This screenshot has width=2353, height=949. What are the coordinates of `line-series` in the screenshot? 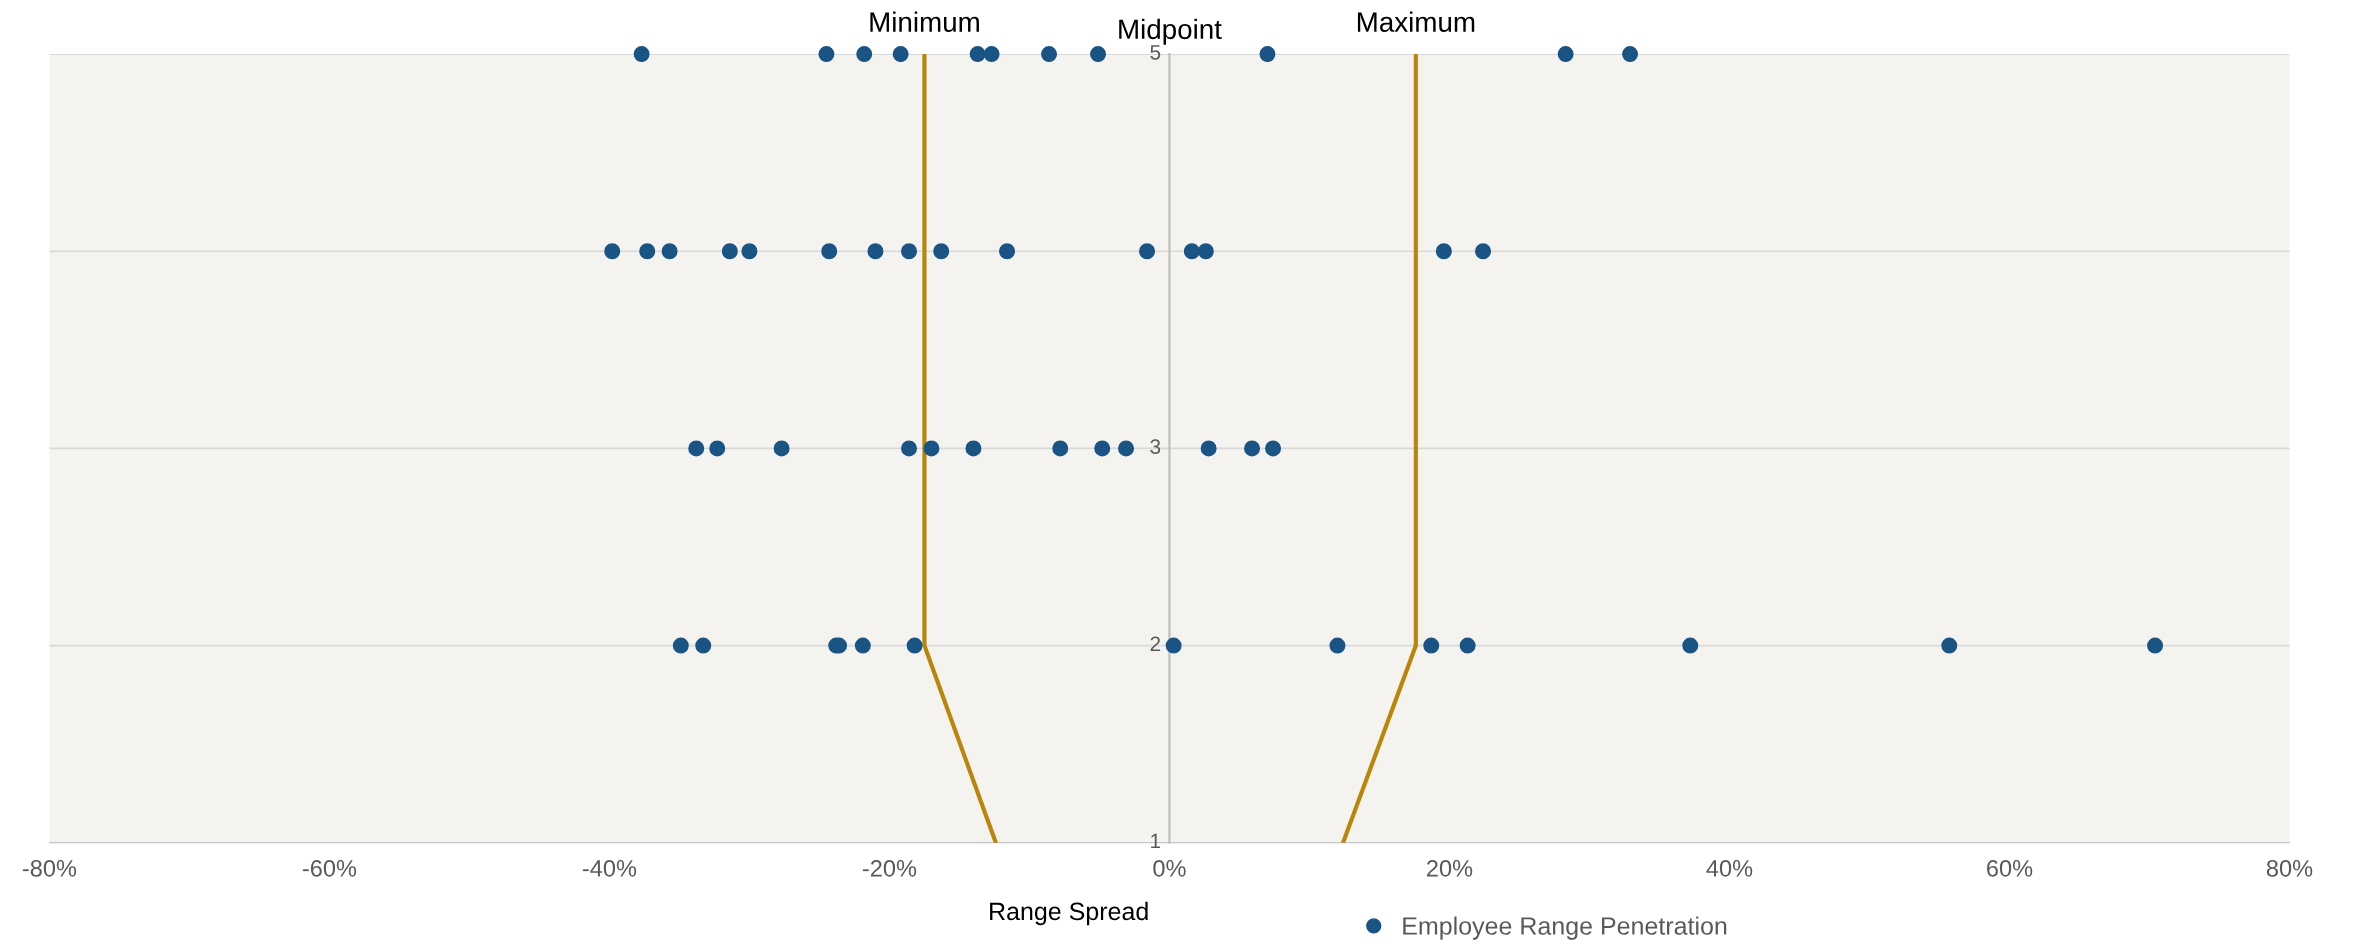 It's located at (1379, 448).